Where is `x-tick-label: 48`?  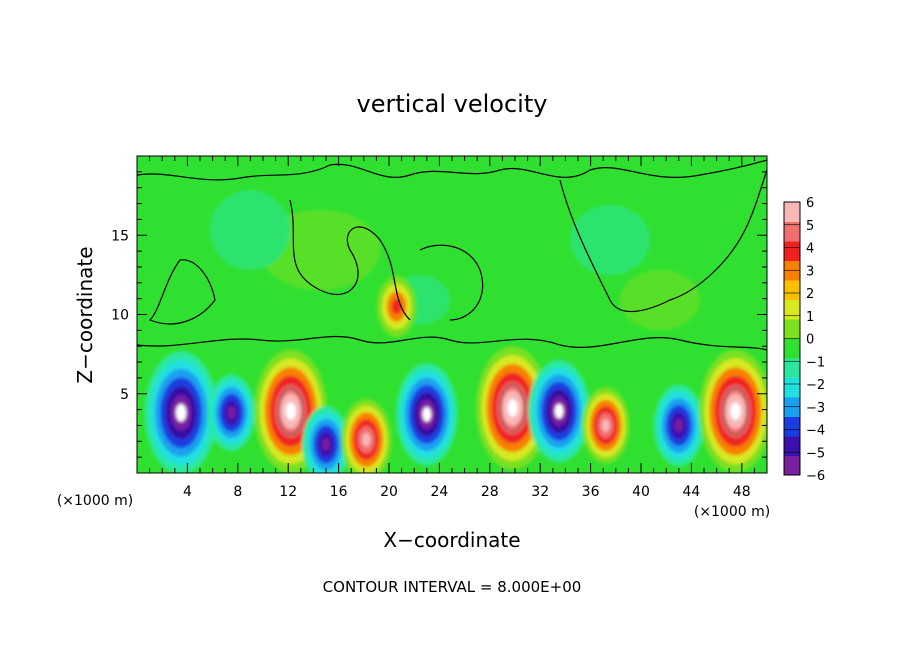
x-tick-label: 48 is located at coordinates (742, 492).